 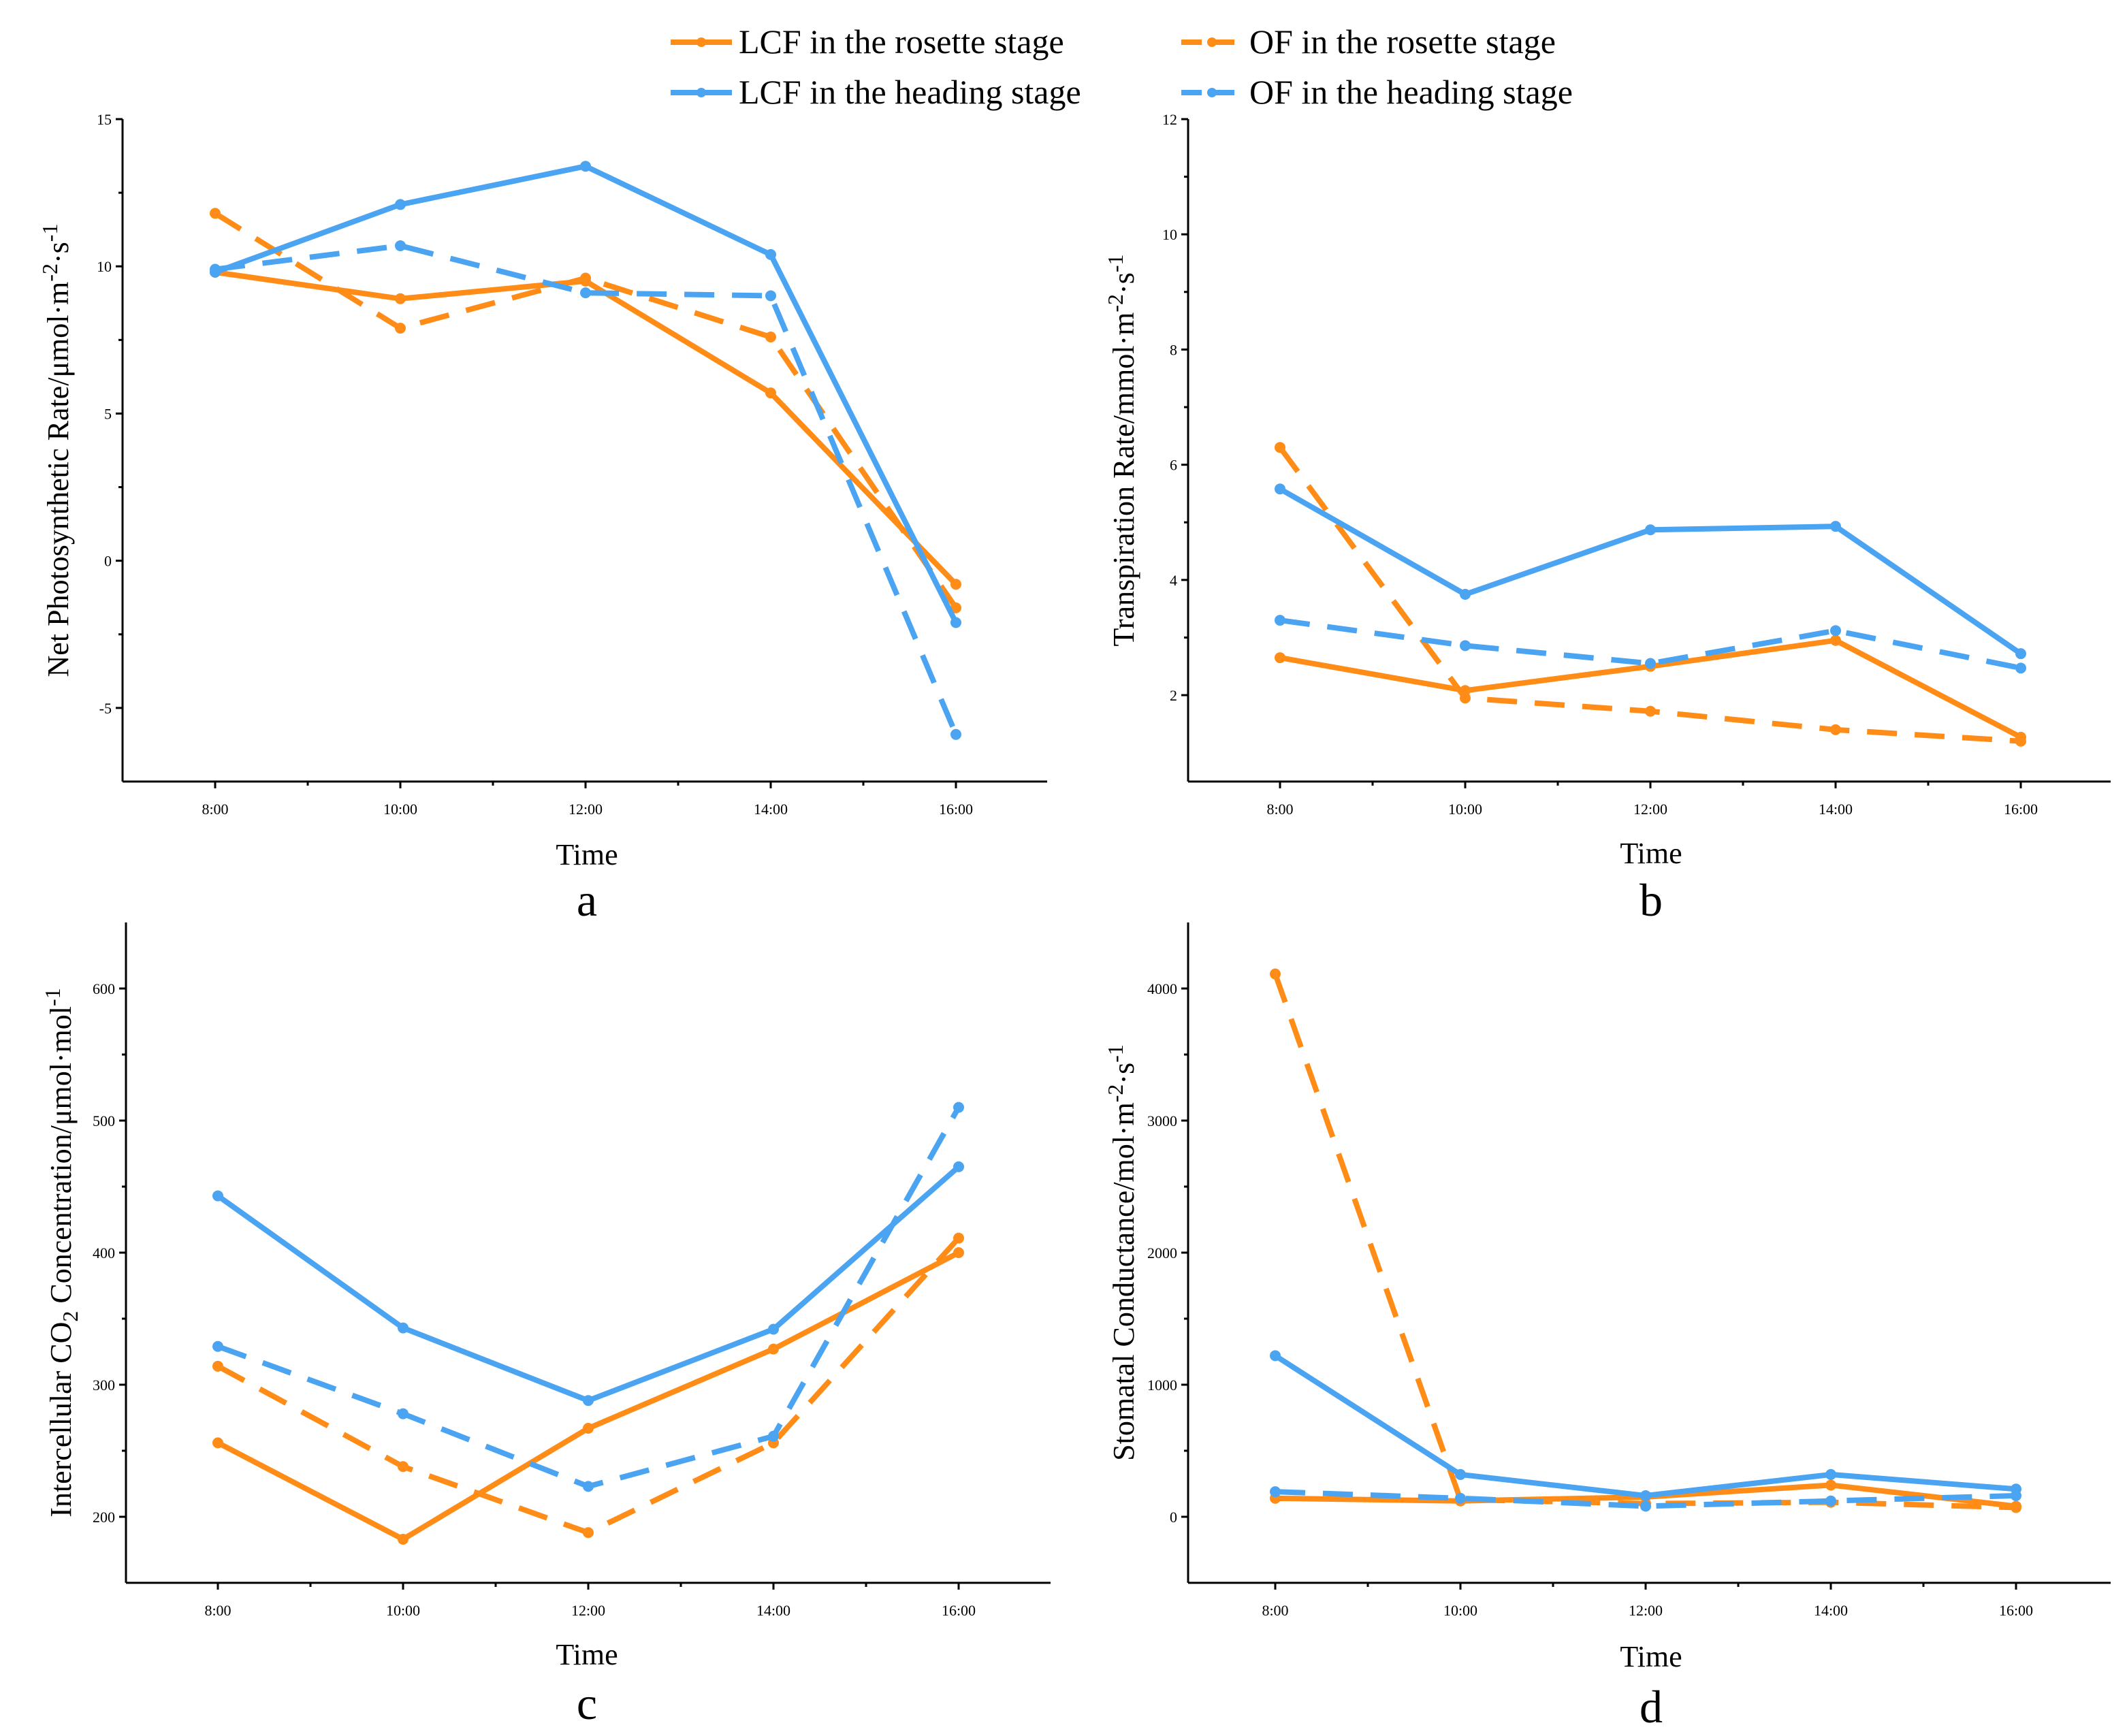 What do you see at coordinates (1162, 1252) in the screenshot?
I see `y-tick-label: 2000` at bounding box center [1162, 1252].